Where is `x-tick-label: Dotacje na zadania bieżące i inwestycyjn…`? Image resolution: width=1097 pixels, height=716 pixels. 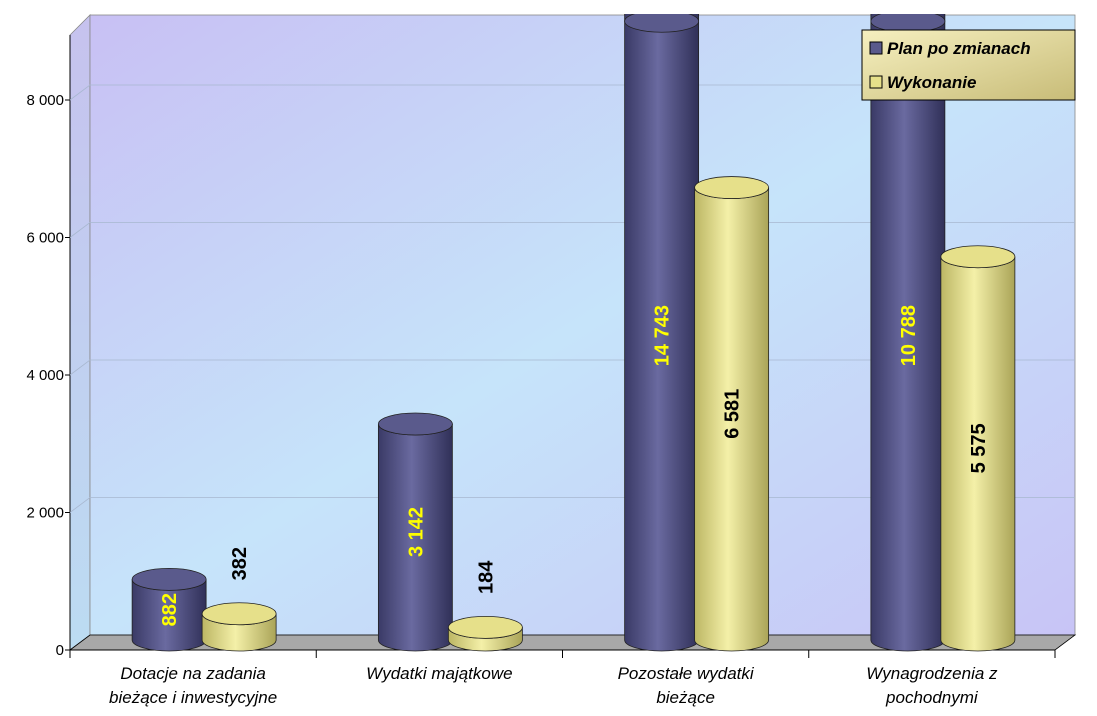 x-tick-label: Dotacje na zadania bieżące i inwestycyjn… is located at coordinates (193, 685).